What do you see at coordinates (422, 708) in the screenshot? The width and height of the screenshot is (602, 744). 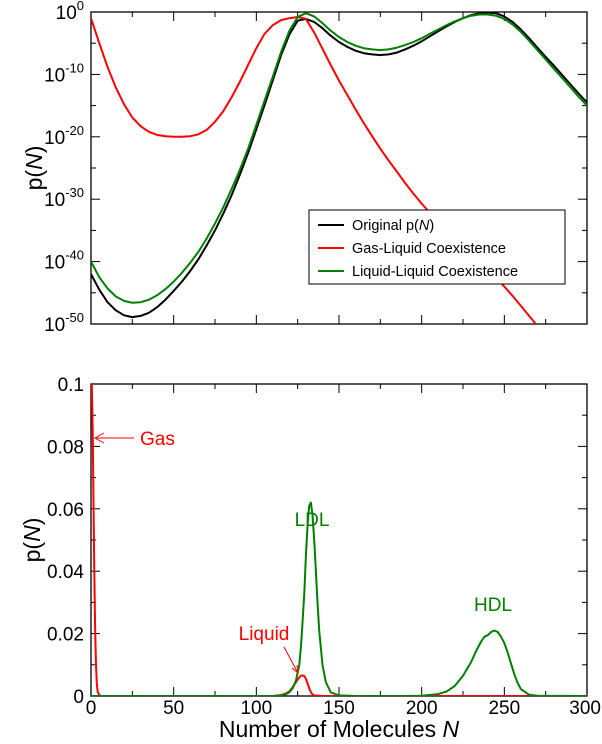 I see `bottom-x-tick-label: 200` at bounding box center [422, 708].